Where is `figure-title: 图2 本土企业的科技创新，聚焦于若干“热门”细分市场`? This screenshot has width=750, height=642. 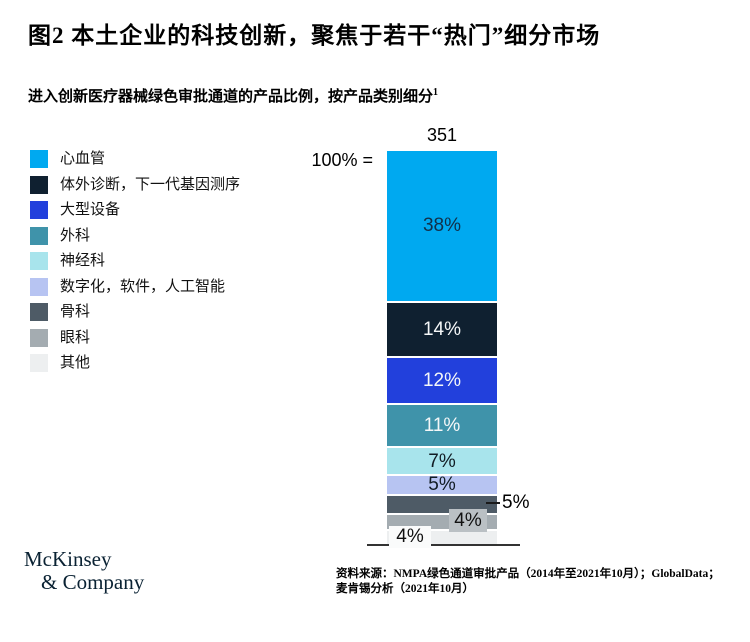
figure-title: 图2 本土企业的科技创新，聚焦于若干“热门”细分市场 is located at coordinates (314, 35).